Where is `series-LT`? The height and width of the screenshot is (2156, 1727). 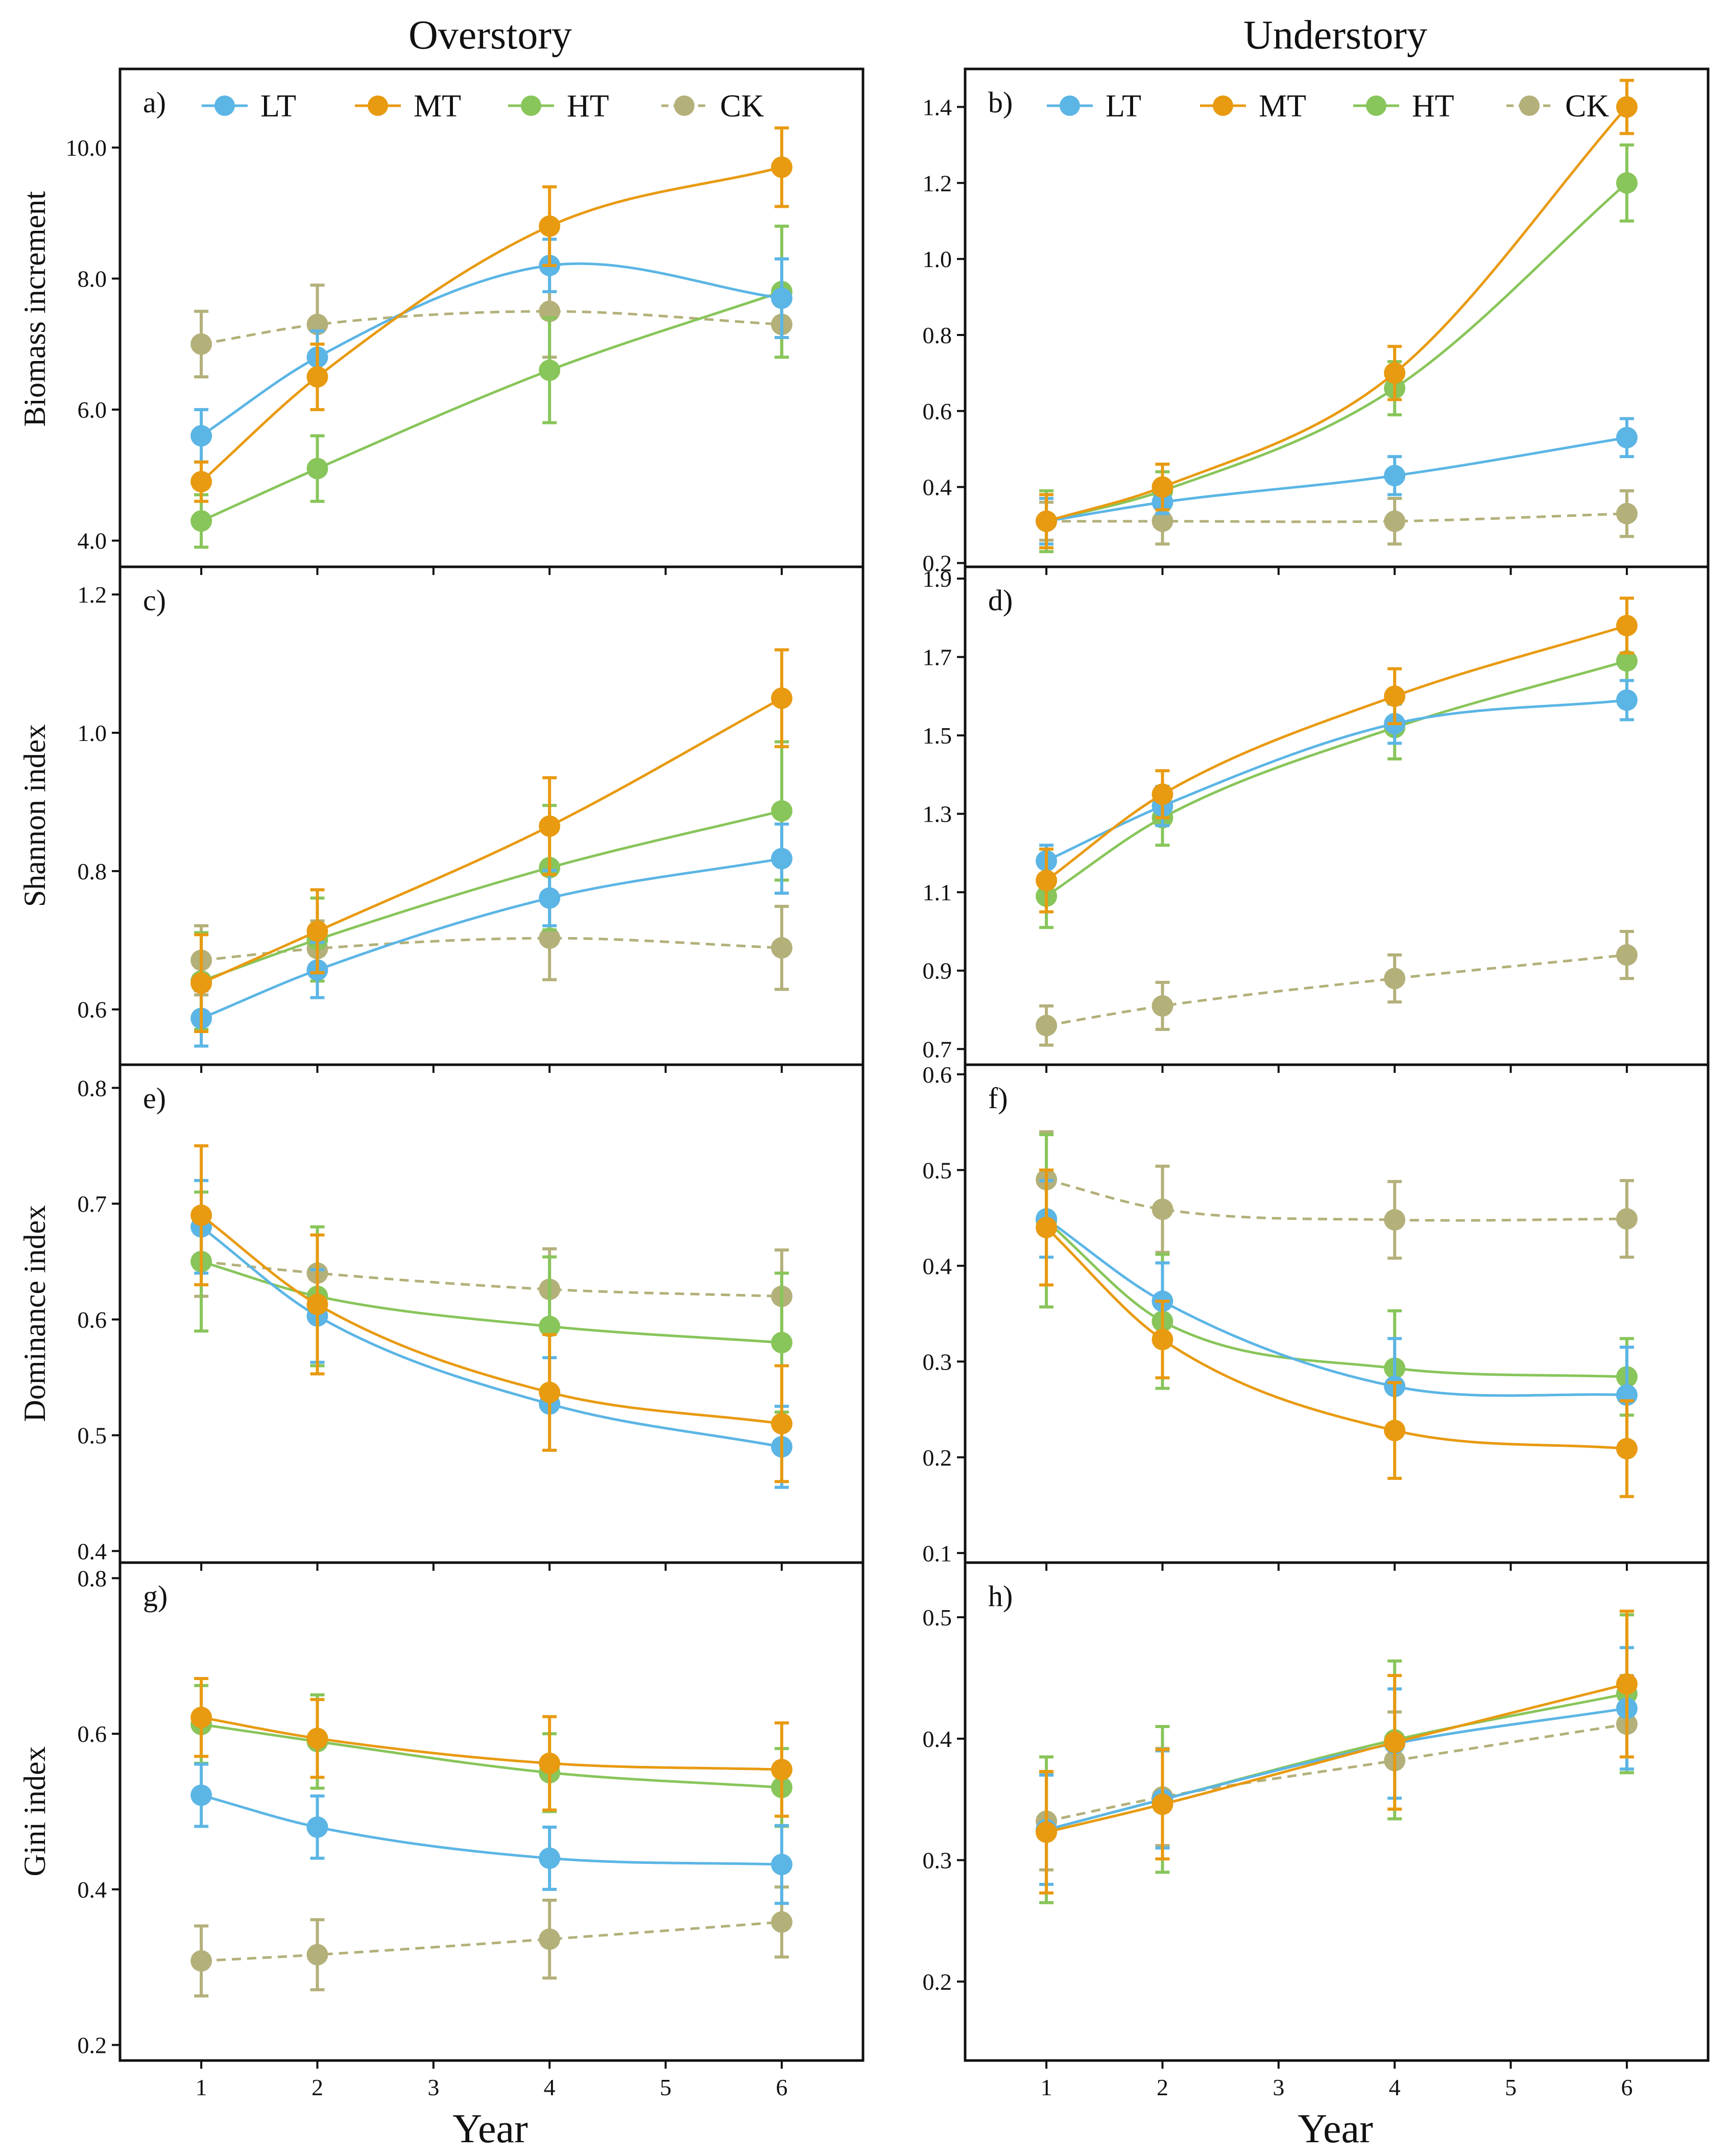
series-LT is located at coordinates (491, 1833).